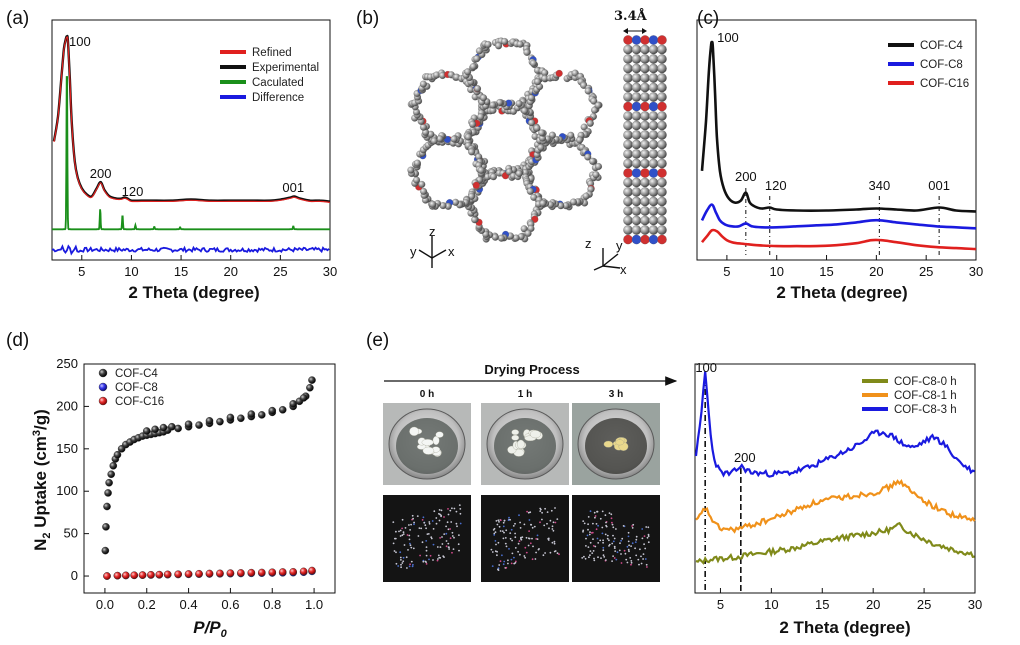 The height and width of the screenshot is (645, 1020). I want to click on panel-e-legend-label: COF-C8-0 h, so click(925, 382).